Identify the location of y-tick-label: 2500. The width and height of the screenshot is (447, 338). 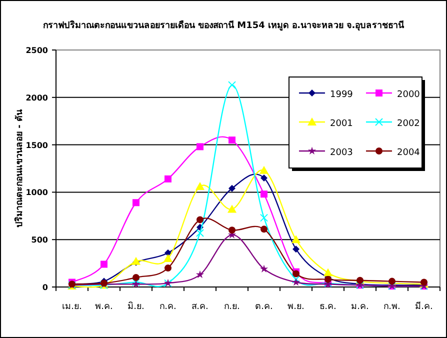
(37, 50).